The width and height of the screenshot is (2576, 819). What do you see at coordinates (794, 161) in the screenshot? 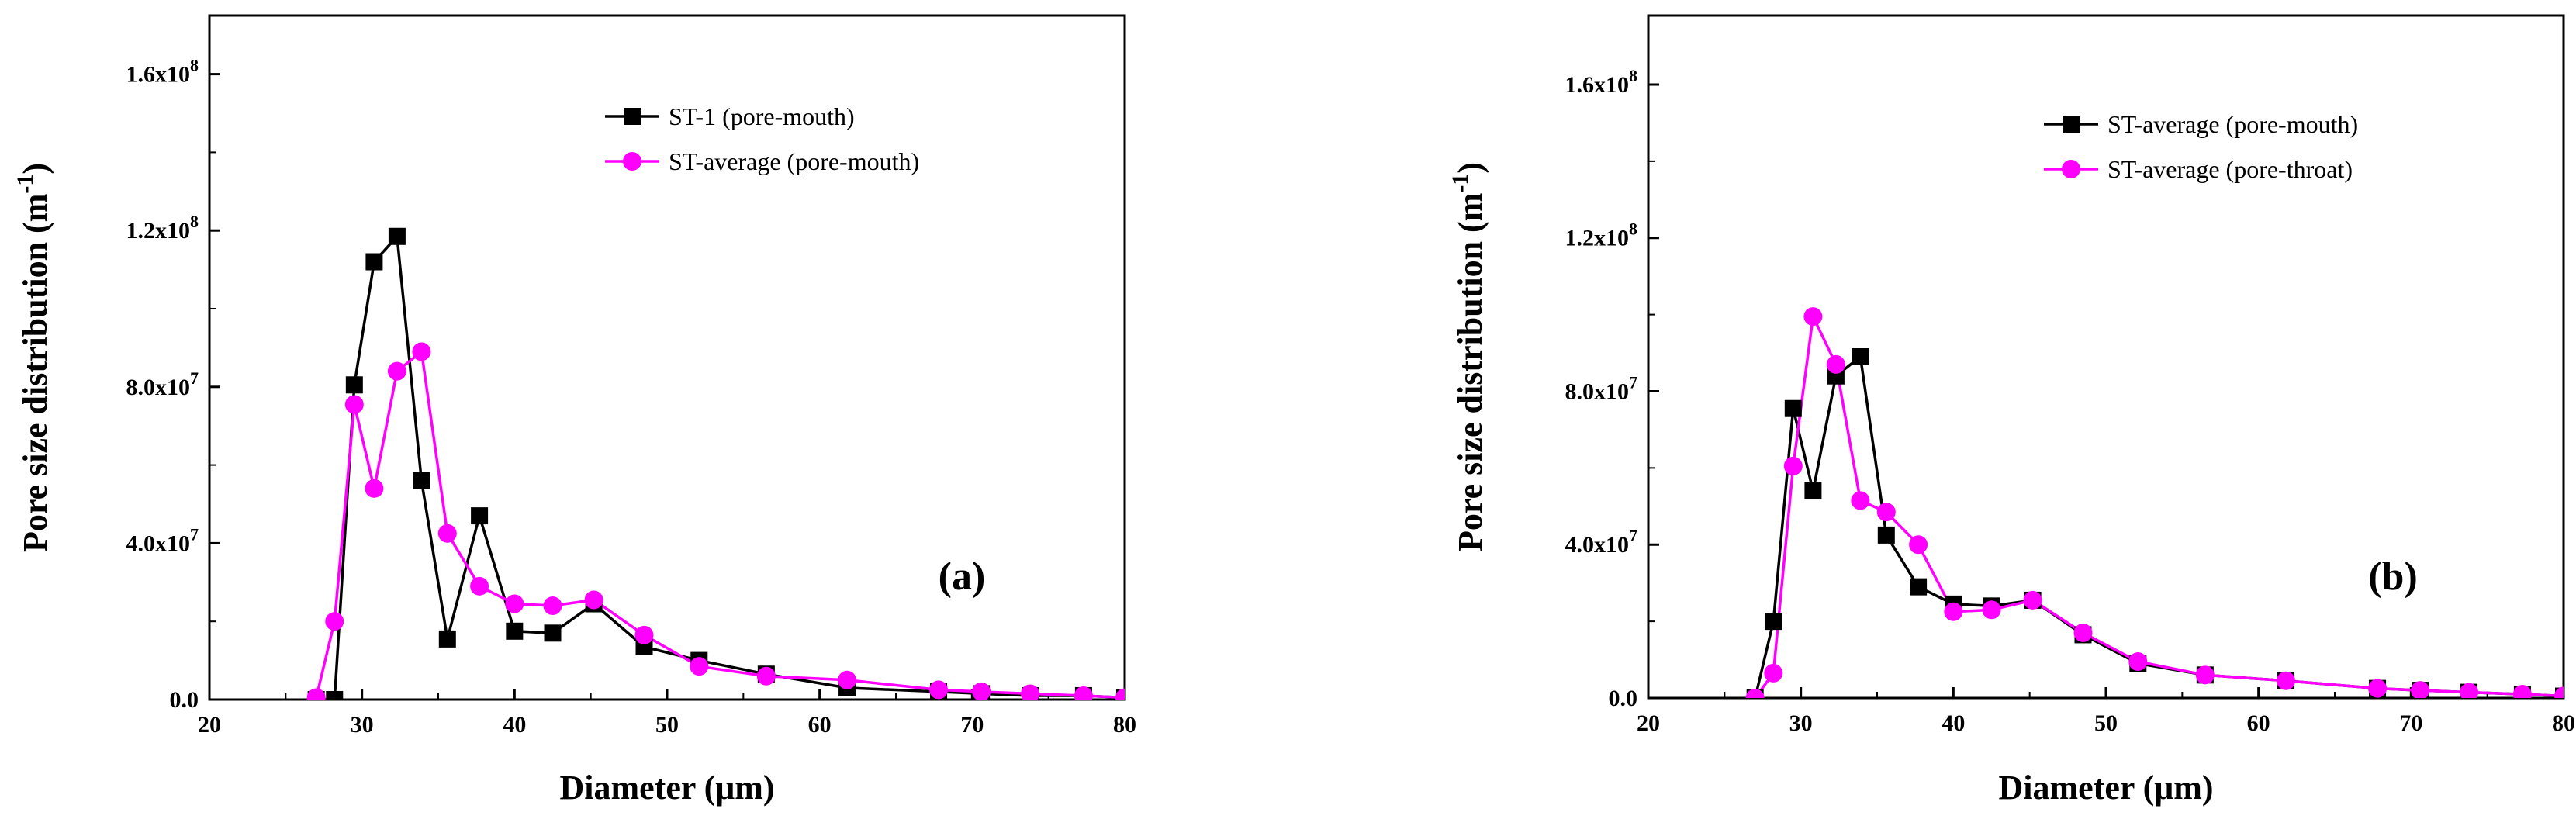
I see `legend-label-2: ST-average (pore-mouth)` at bounding box center [794, 161].